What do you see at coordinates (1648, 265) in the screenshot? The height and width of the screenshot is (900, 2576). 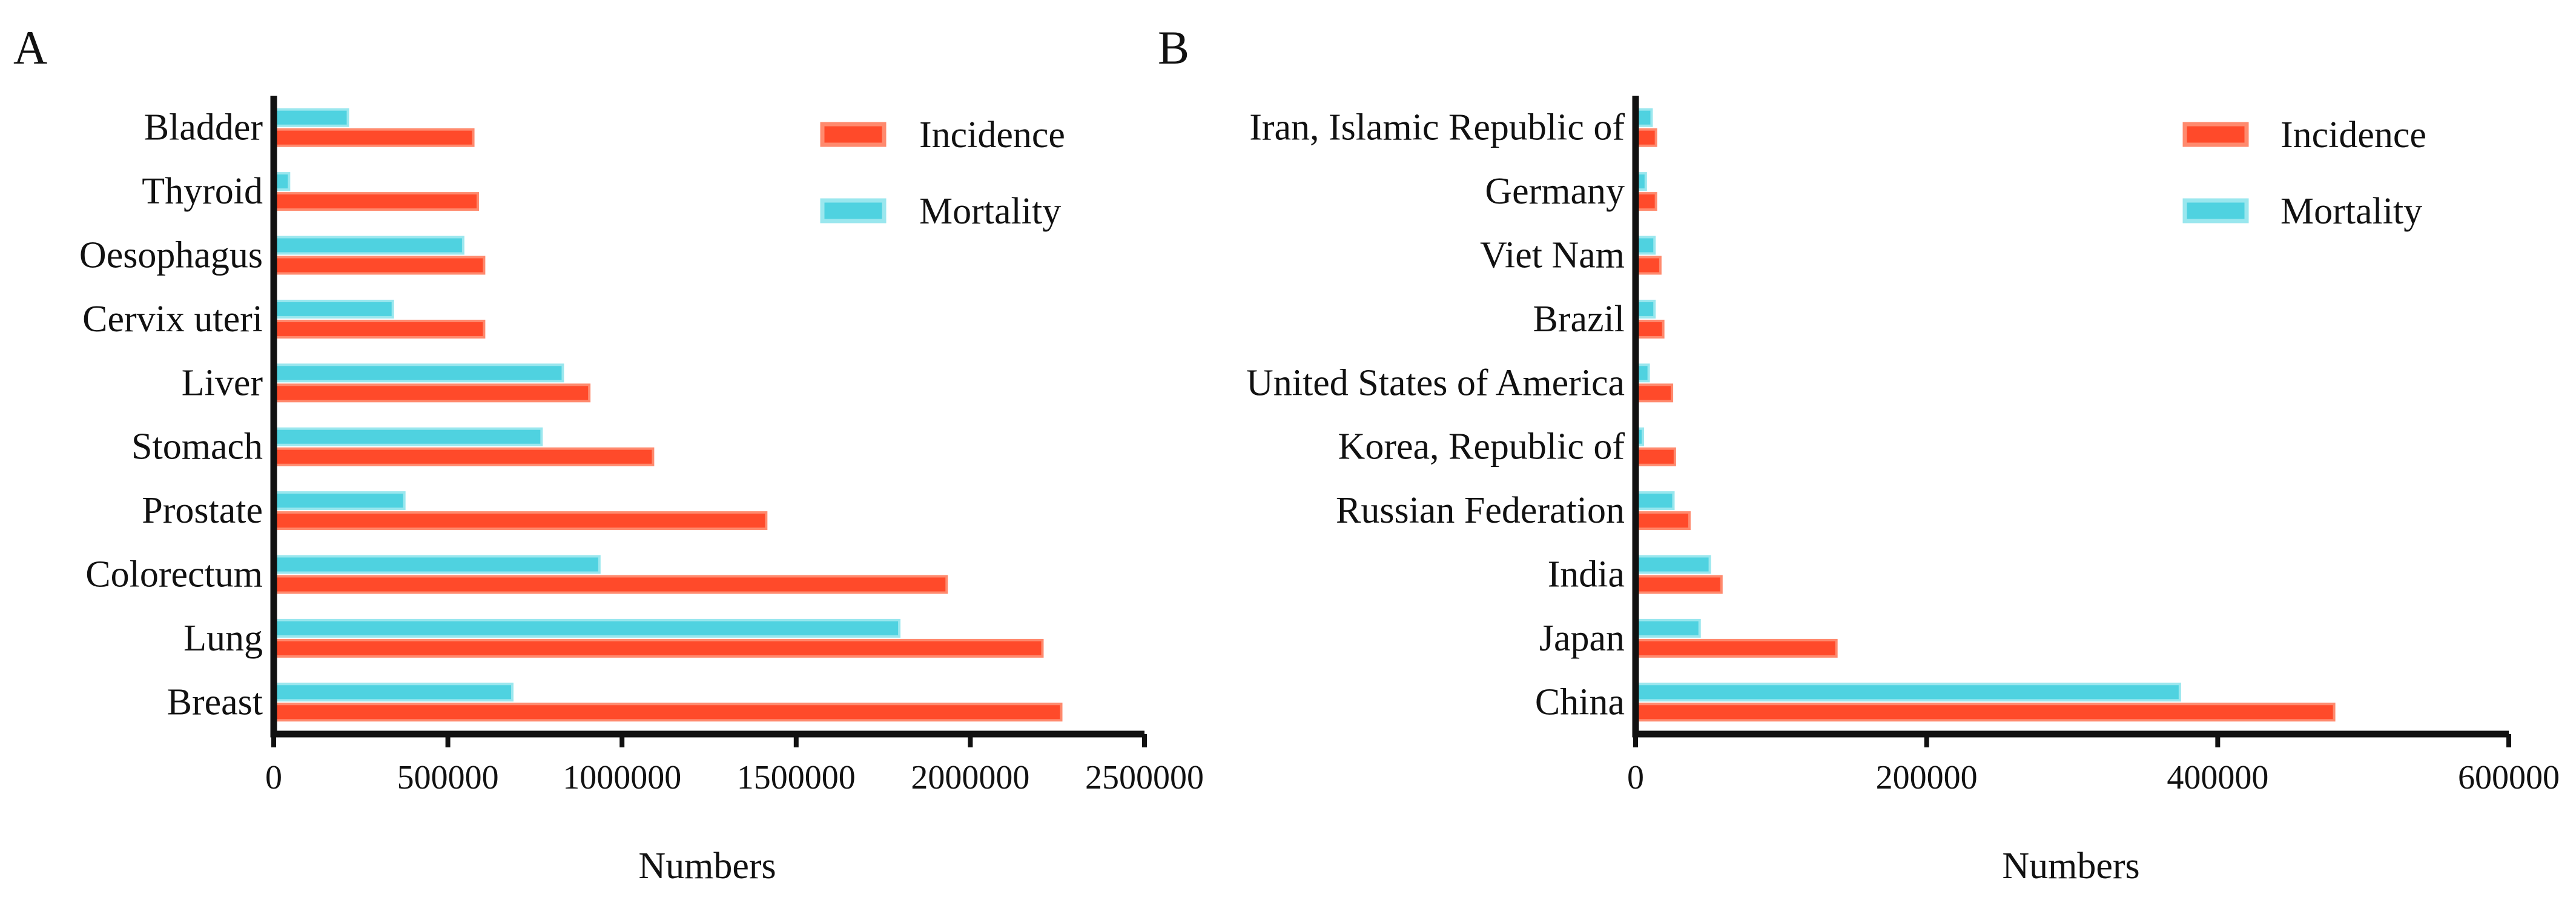 I see `bar-incidence-viet-nam` at bounding box center [1648, 265].